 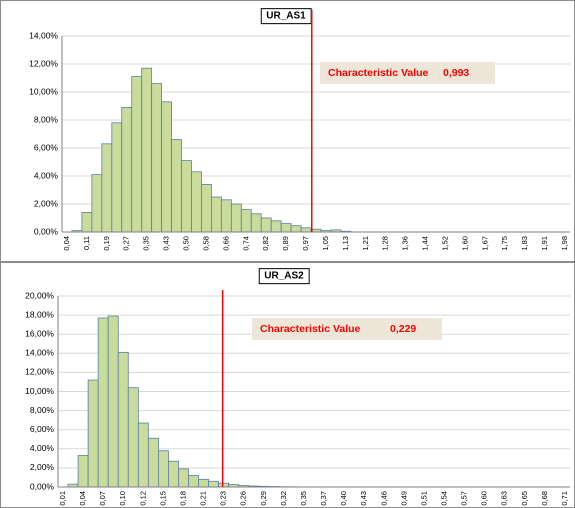 I want to click on annotation-value: 0,229, so click(x=403, y=329).